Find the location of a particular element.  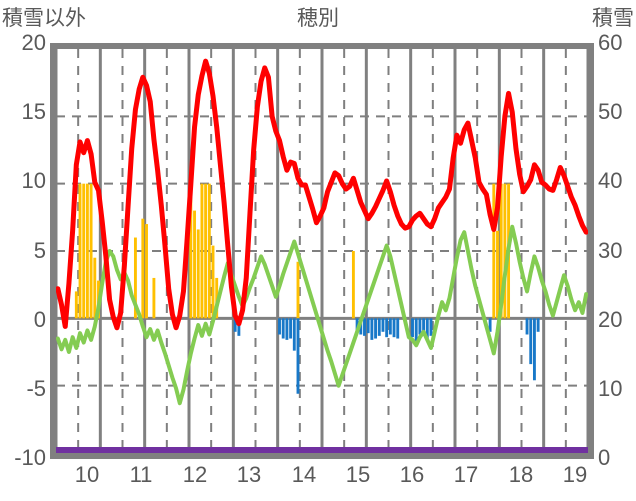

y-tick-right-0: 60 is located at coordinates (610, 42).